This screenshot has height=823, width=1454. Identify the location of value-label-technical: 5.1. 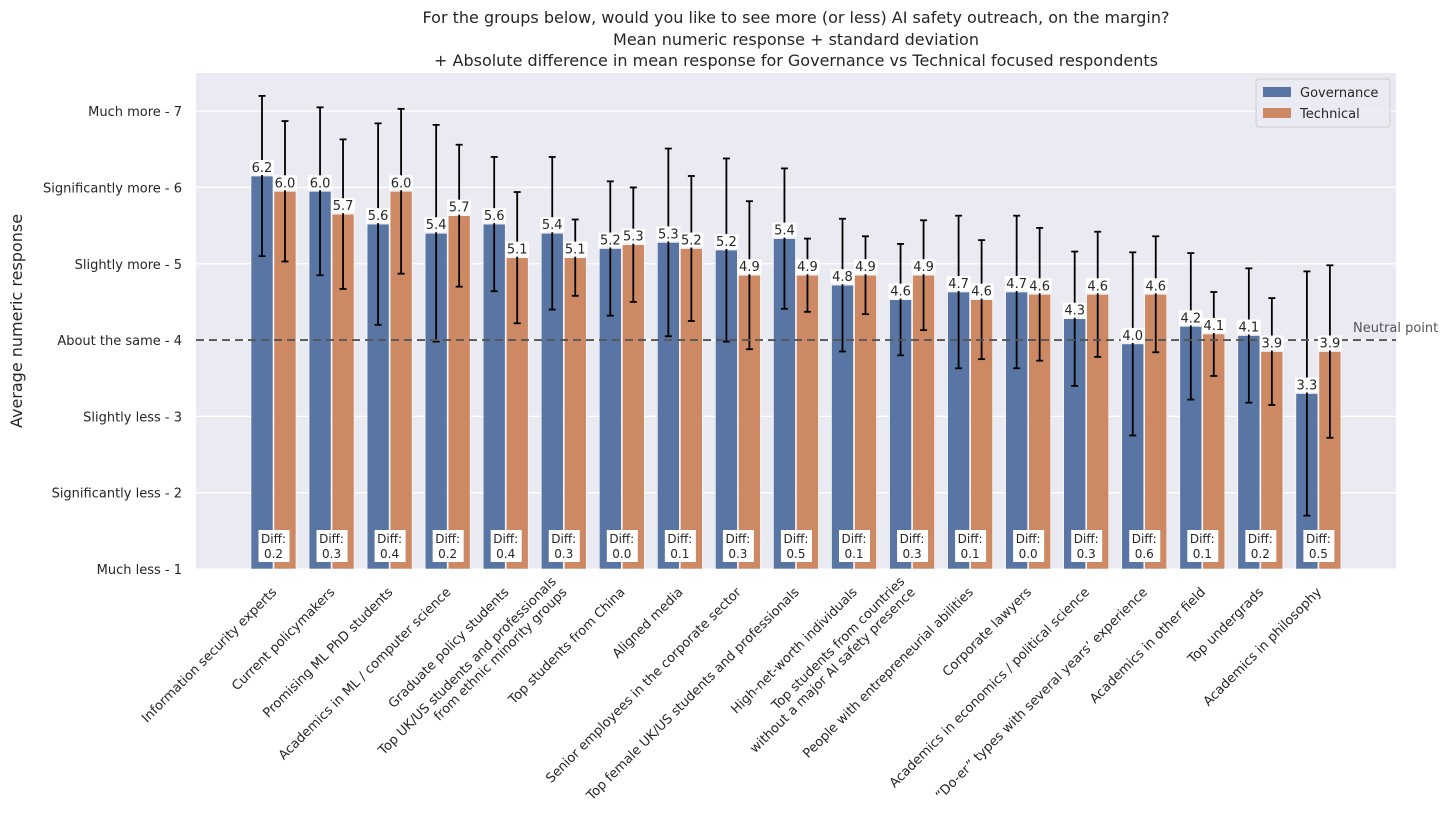
(517, 250).